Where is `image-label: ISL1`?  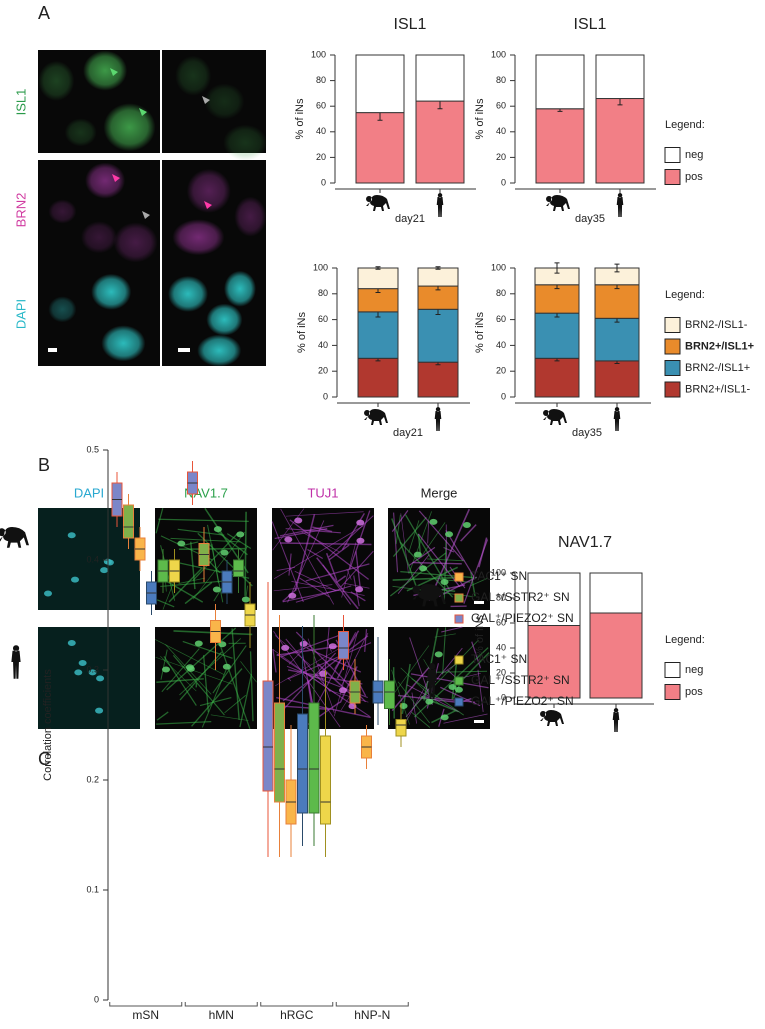 image-label: ISL1 is located at coordinates (20, 102).